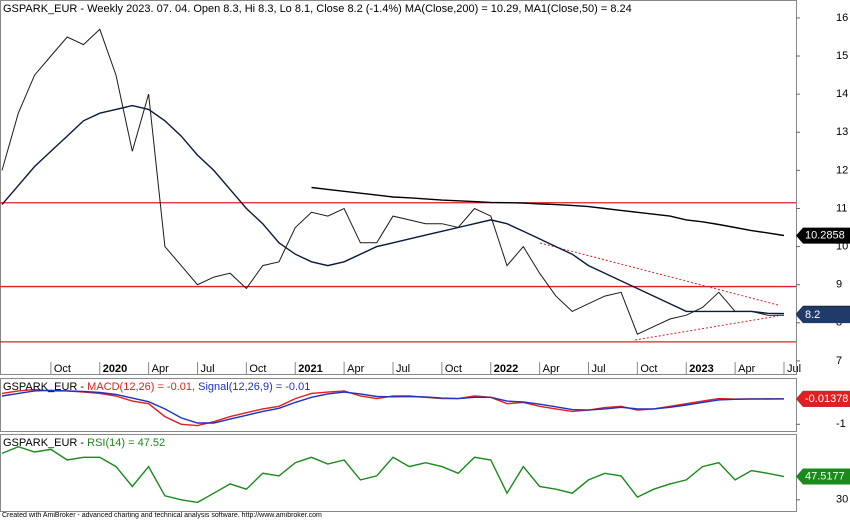 The height and width of the screenshot is (525, 850). Describe the element at coordinates (701, 369) in the screenshot. I see `x-tick-label: 2023` at that location.